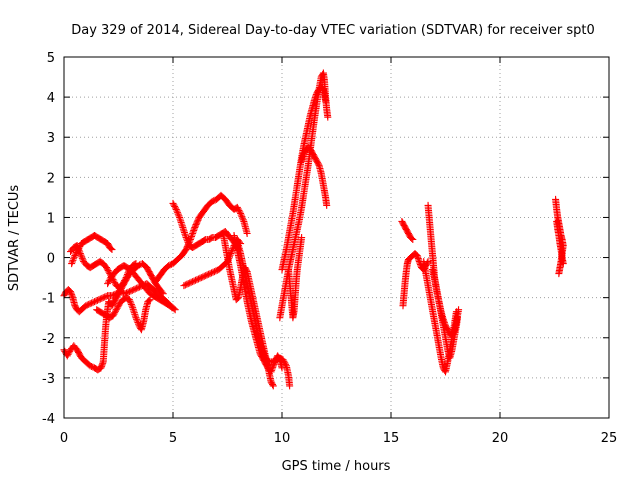  Describe the element at coordinates (48, 339) in the screenshot. I see `y-tick-label: -2` at that location.